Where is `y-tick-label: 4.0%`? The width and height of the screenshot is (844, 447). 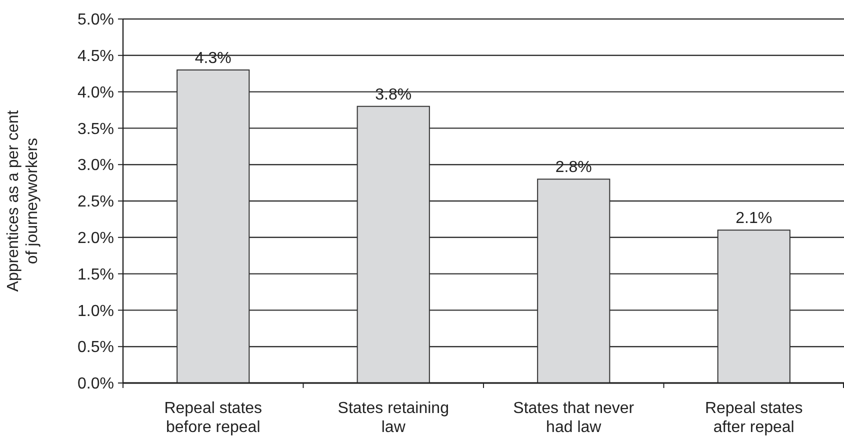 y-tick-label: 4.0% is located at coordinates (96, 93).